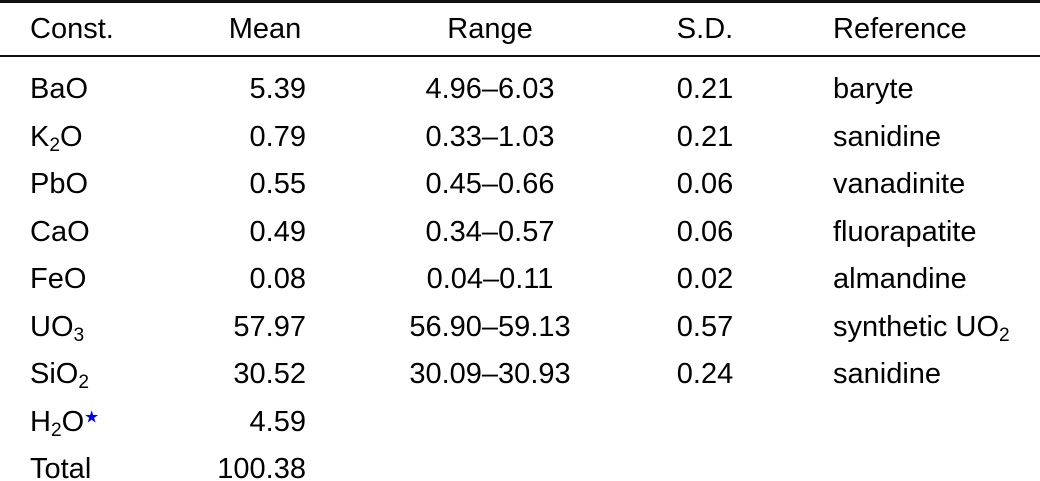 The height and width of the screenshot is (481, 1040). I want to click on table-row: PbO 0.55 0.45–0.66 0.06 vanadinite, so click(520, 185).